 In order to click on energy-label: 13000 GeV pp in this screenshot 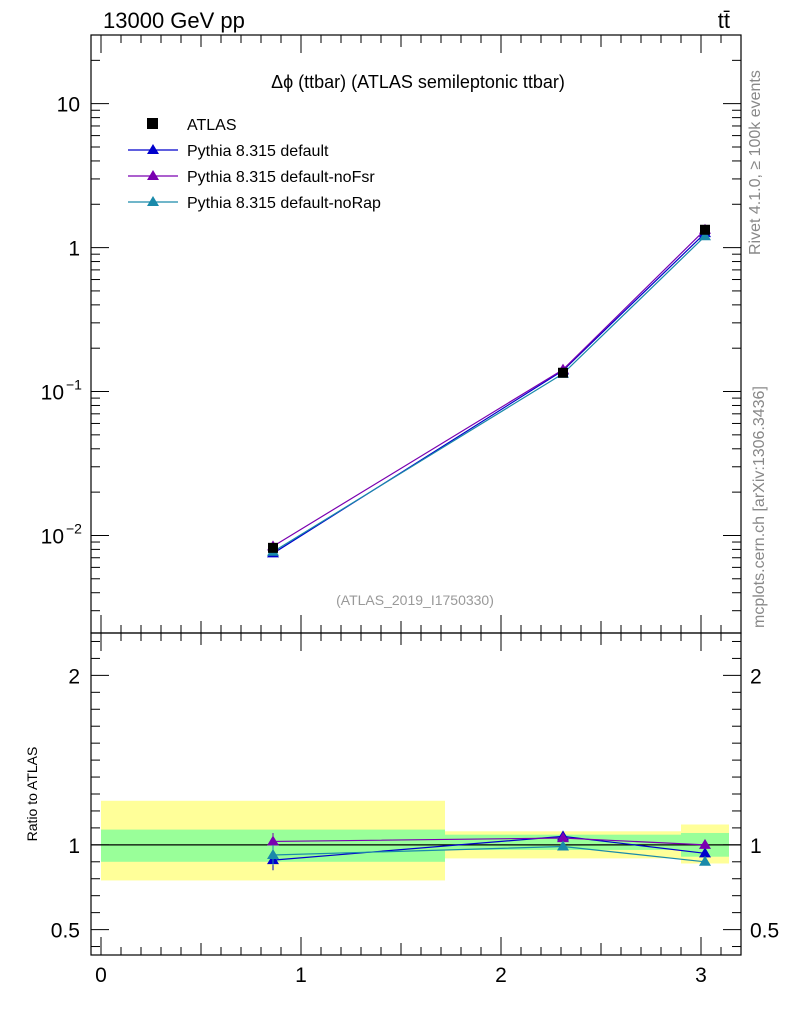, I will do `click(174, 20)`.